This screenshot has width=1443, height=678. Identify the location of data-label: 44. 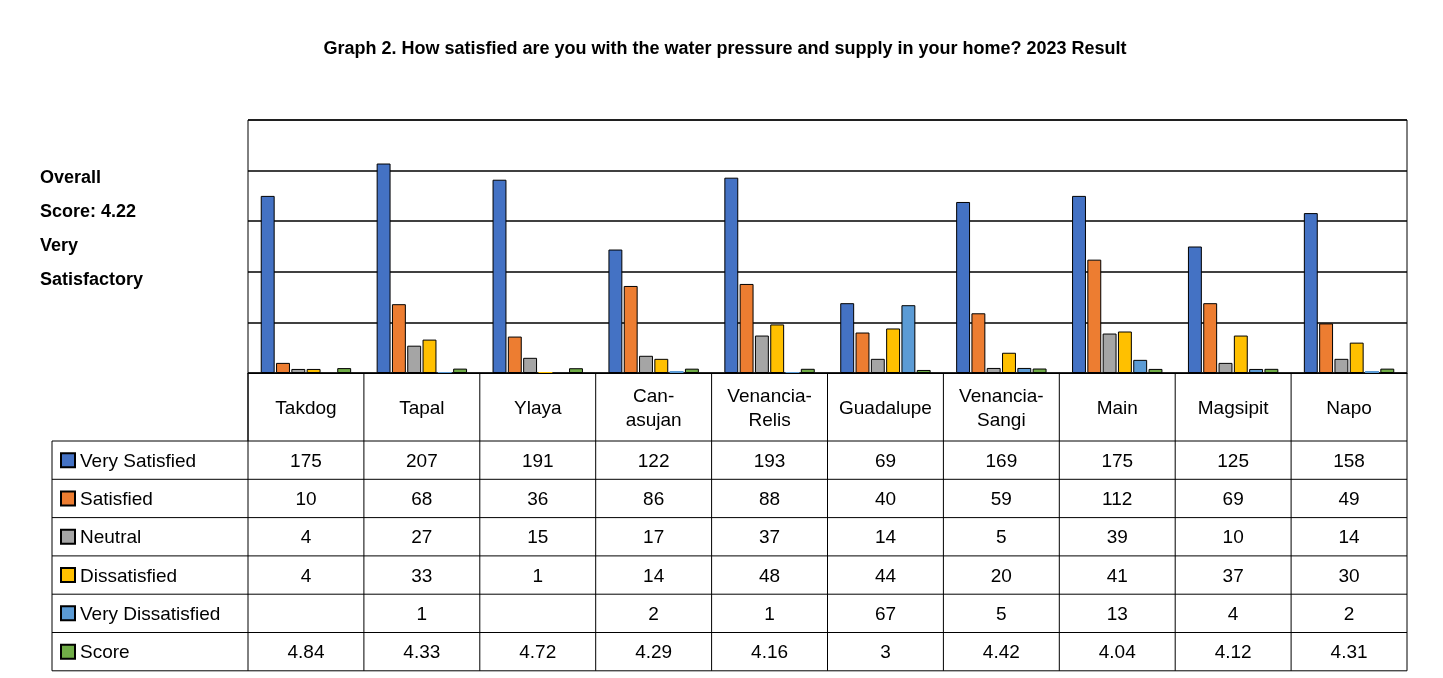
(885, 575).